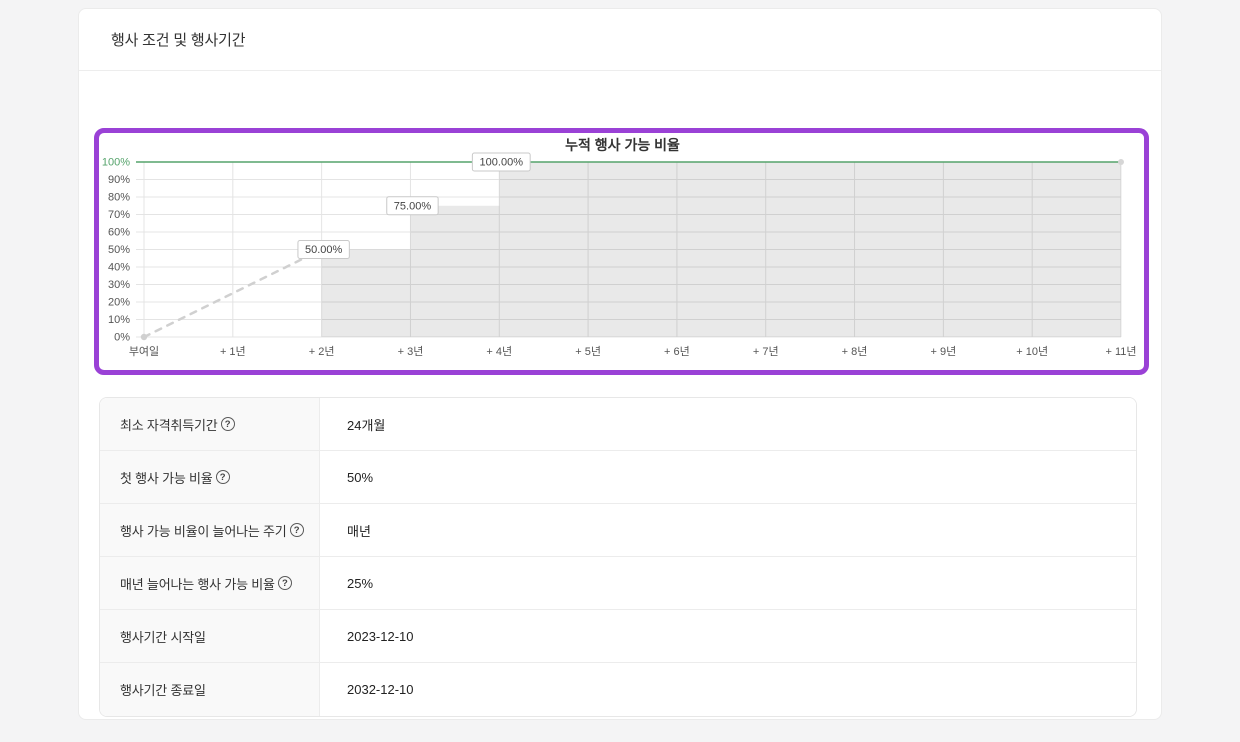 The height and width of the screenshot is (742, 1240). What do you see at coordinates (622, 145) in the screenshot?
I see `chart-title: 누적 행사 가능 비율` at bounding box center [622, 145].